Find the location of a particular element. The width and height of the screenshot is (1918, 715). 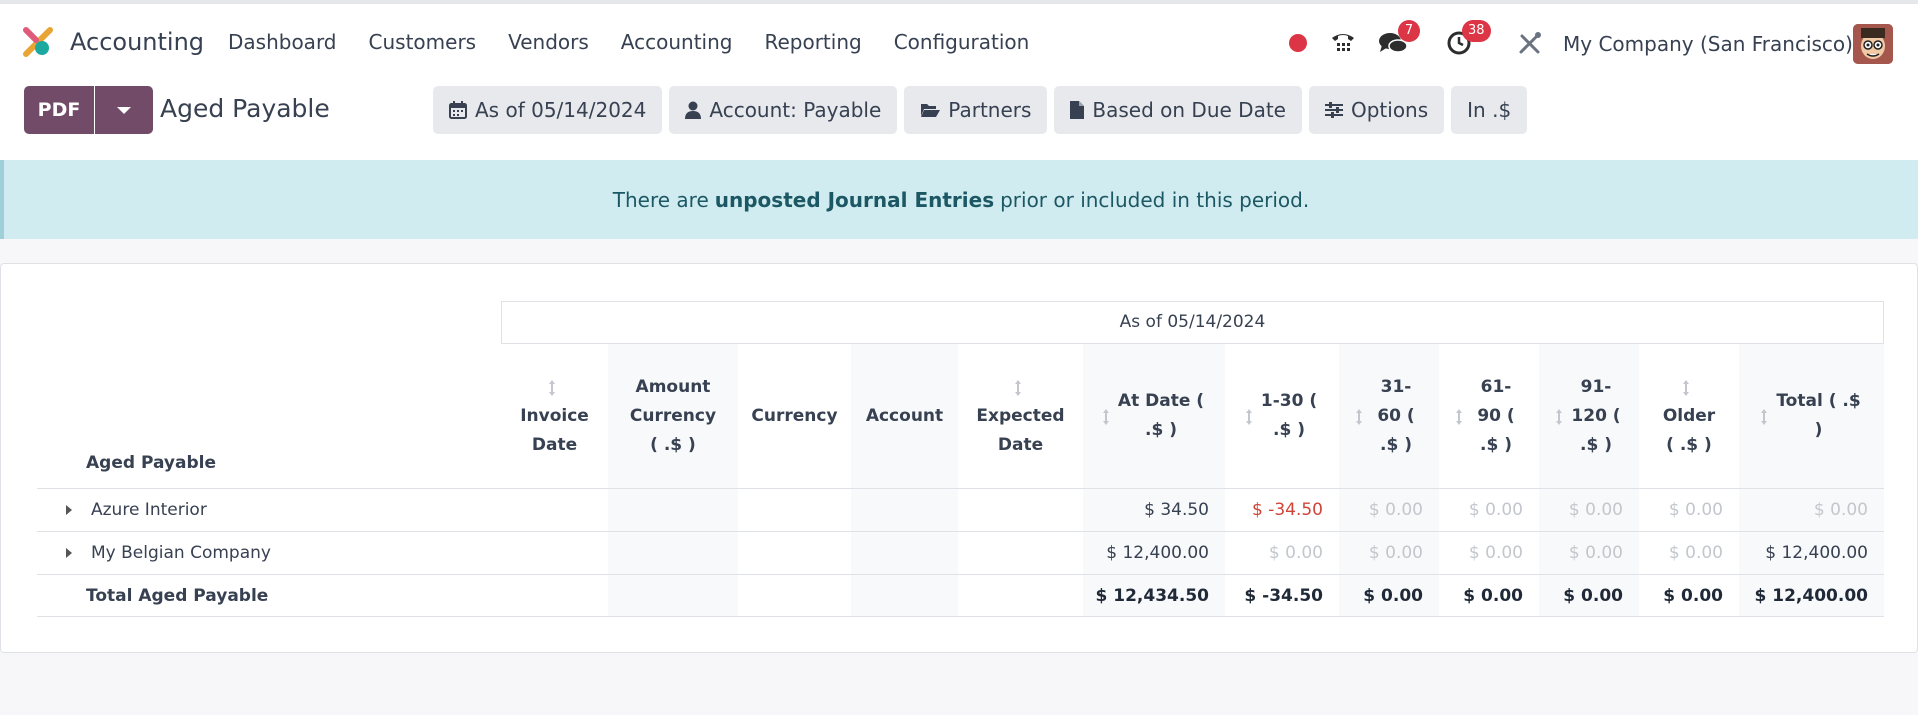

folder-open-icon is located at coordinates (931, 110).